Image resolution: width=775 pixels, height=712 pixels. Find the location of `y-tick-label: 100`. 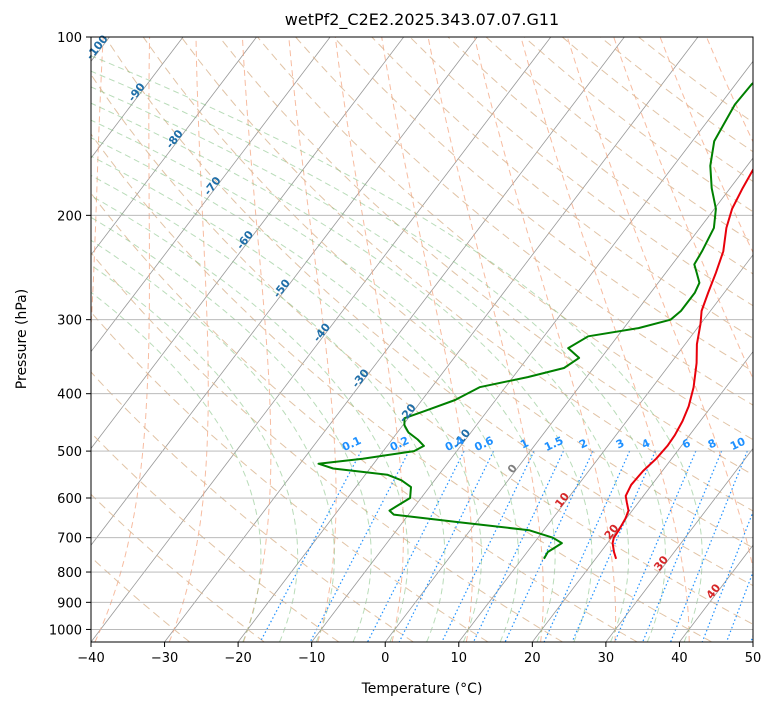

y-tick-label: 100 is located at coordinates (69, 38).